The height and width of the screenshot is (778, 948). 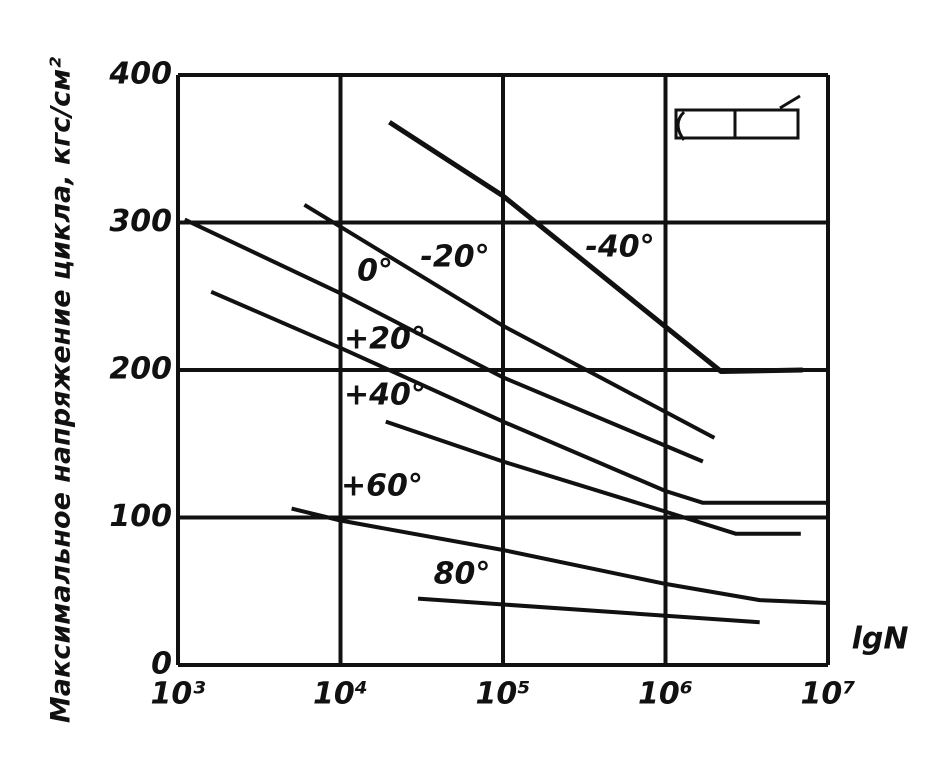 I want to click on series-label: +40°, so click(x=385, y=395).